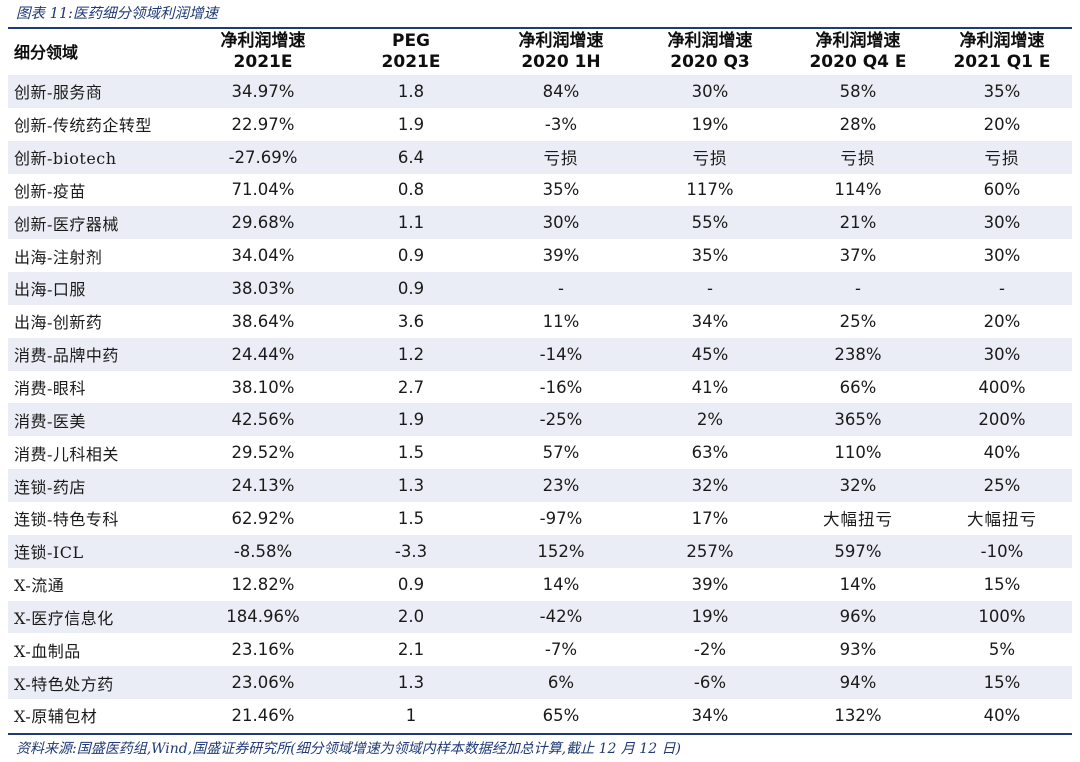 Image resolution: width=1080 pixels, height=762 pixels. I want to click on figure-caption: 图表 11:医药细分领域利润增速, so click(117, 14).